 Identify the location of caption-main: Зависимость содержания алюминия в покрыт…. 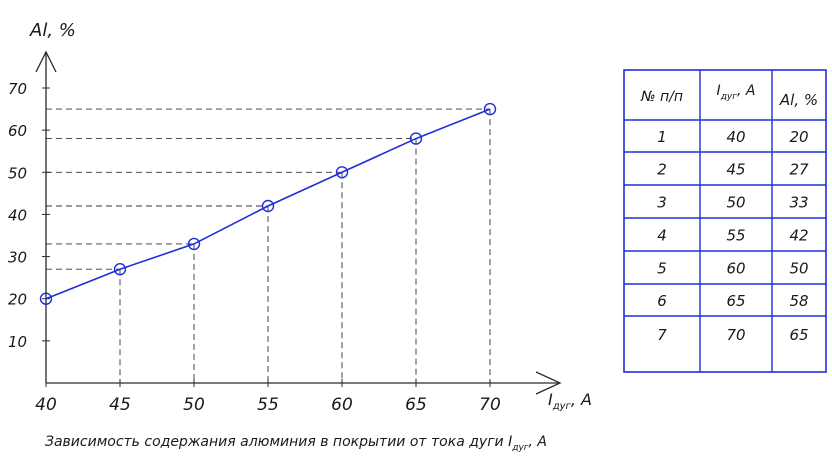
(278, 442).